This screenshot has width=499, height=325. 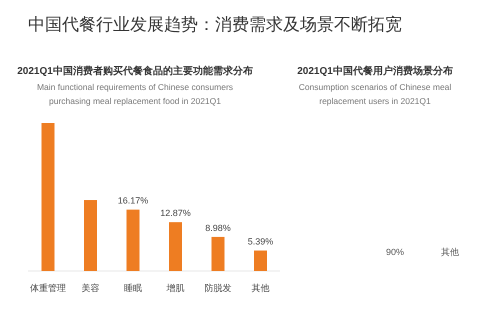 I want to click on text: 2021Q1中国代餐用户消费场景分布, so click(x=375, y=71).